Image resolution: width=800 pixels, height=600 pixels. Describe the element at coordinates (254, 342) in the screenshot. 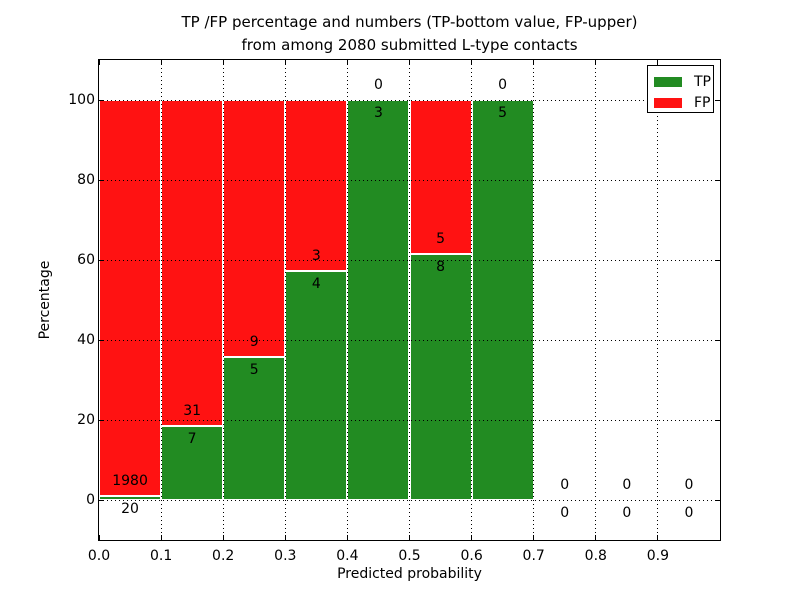

I see `fp-count-label: 9` at that location.